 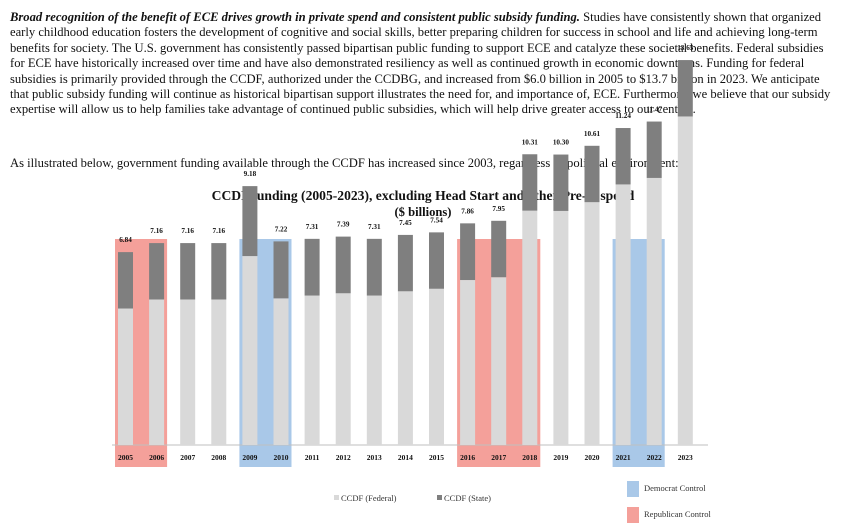 I want to click on year-tick-label: 2009, so click(x=249, y=457).